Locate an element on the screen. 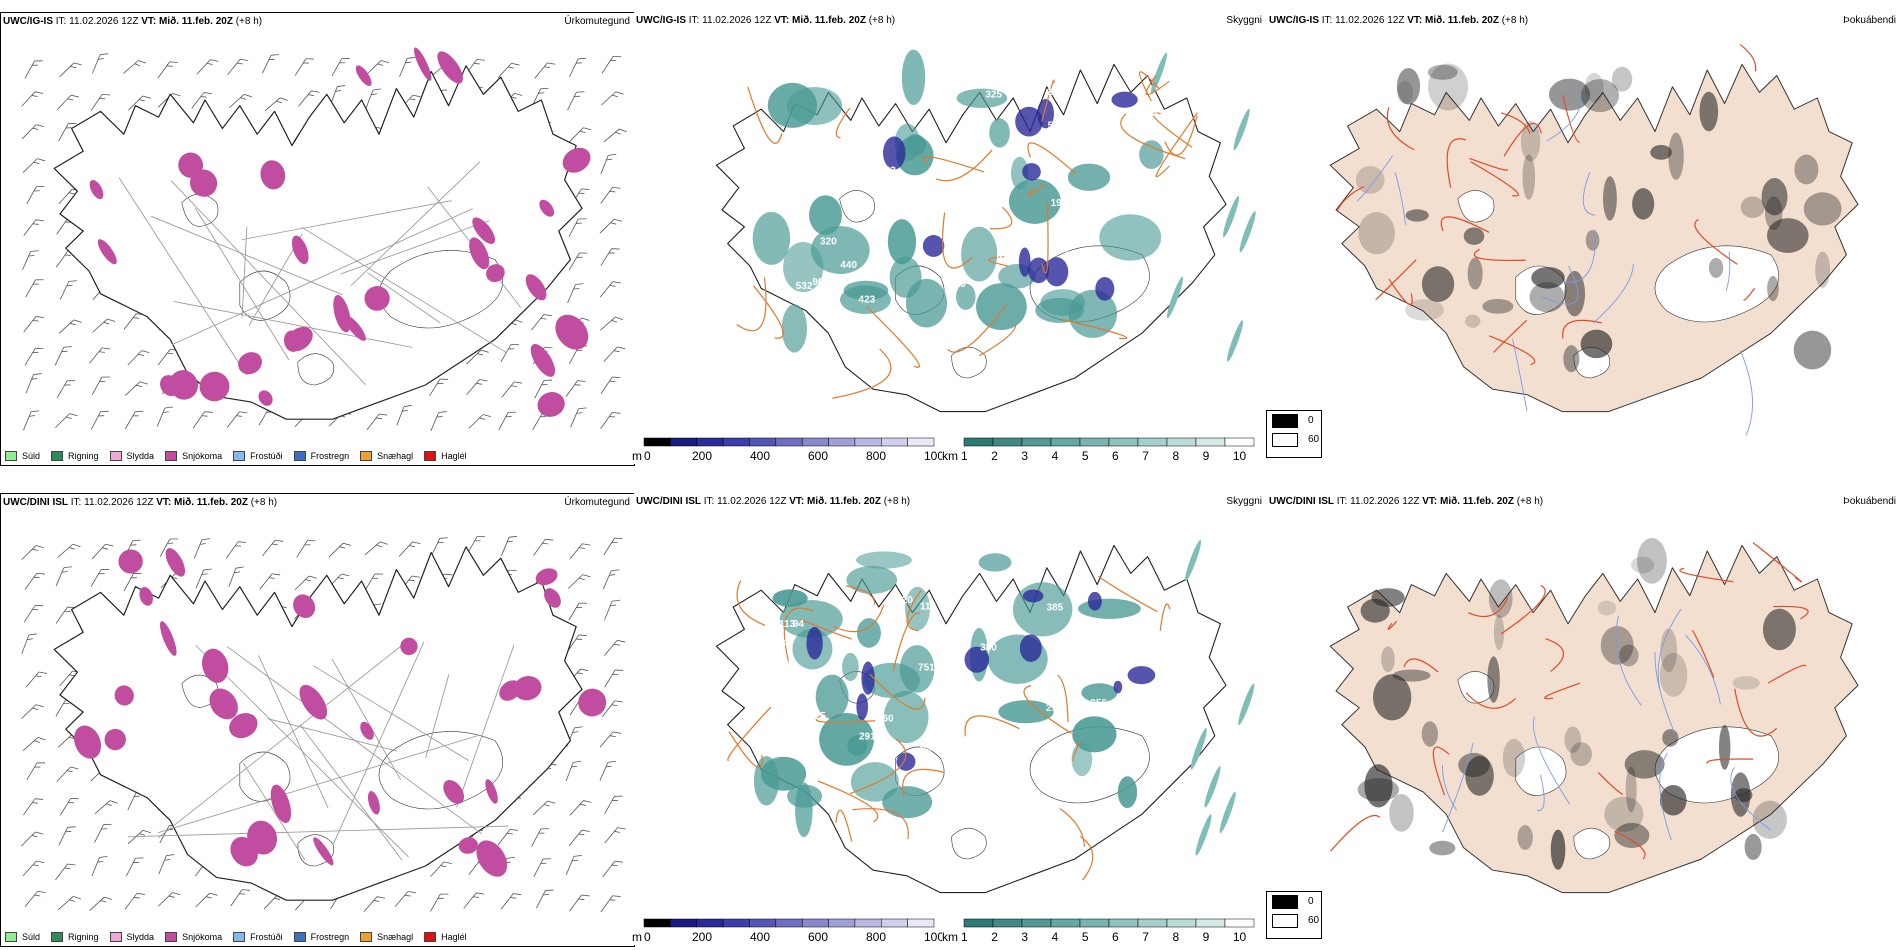  glacier-outline is located at coordinates (1591, 843).